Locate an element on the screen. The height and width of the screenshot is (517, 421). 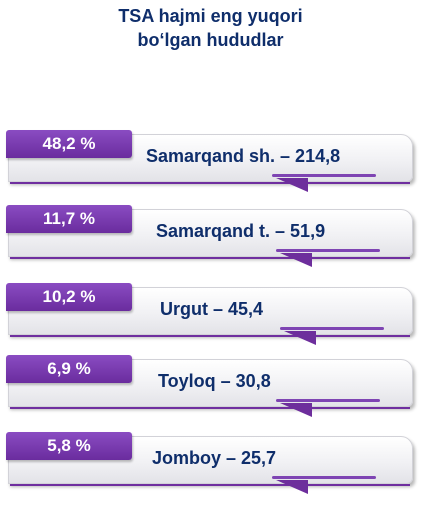
region-item: 11,7 % Samarqand t. – 51,9 is located at coordinates (210, 236).